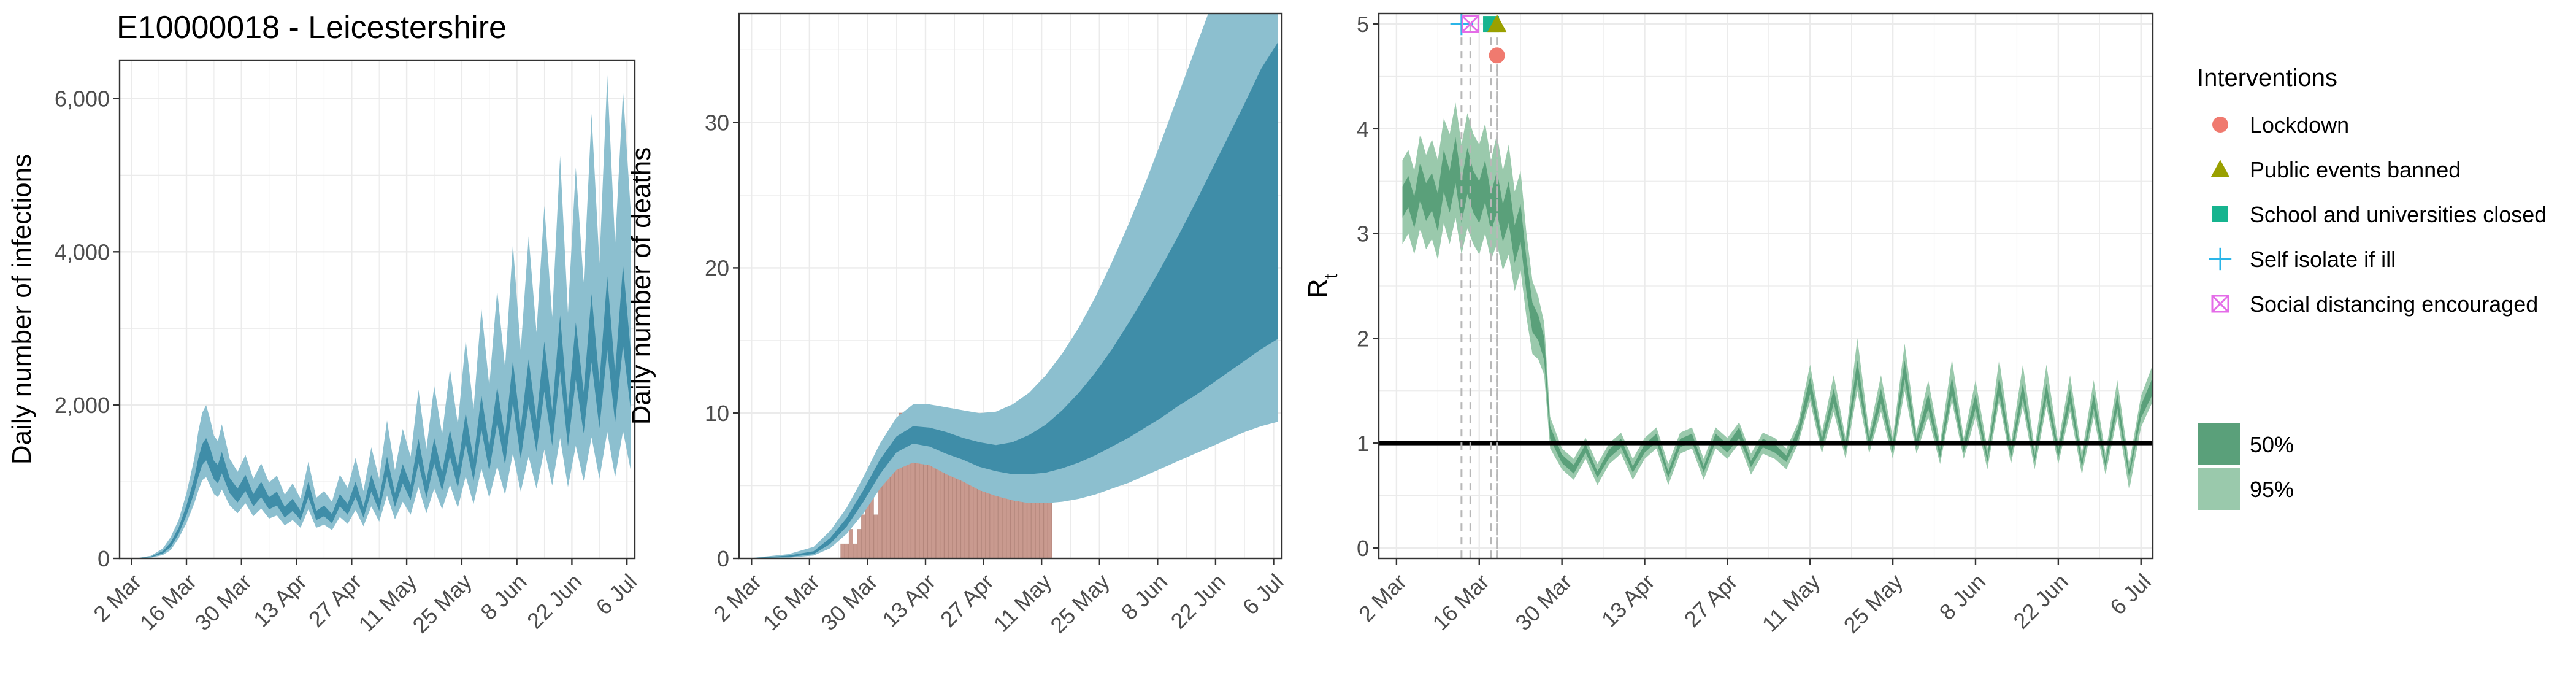 This screenshot has width=2576, height=683. Describe the element at coordinates (1363, 548) in the screenshot. I see `rt-ytick-label: 0` at that location.